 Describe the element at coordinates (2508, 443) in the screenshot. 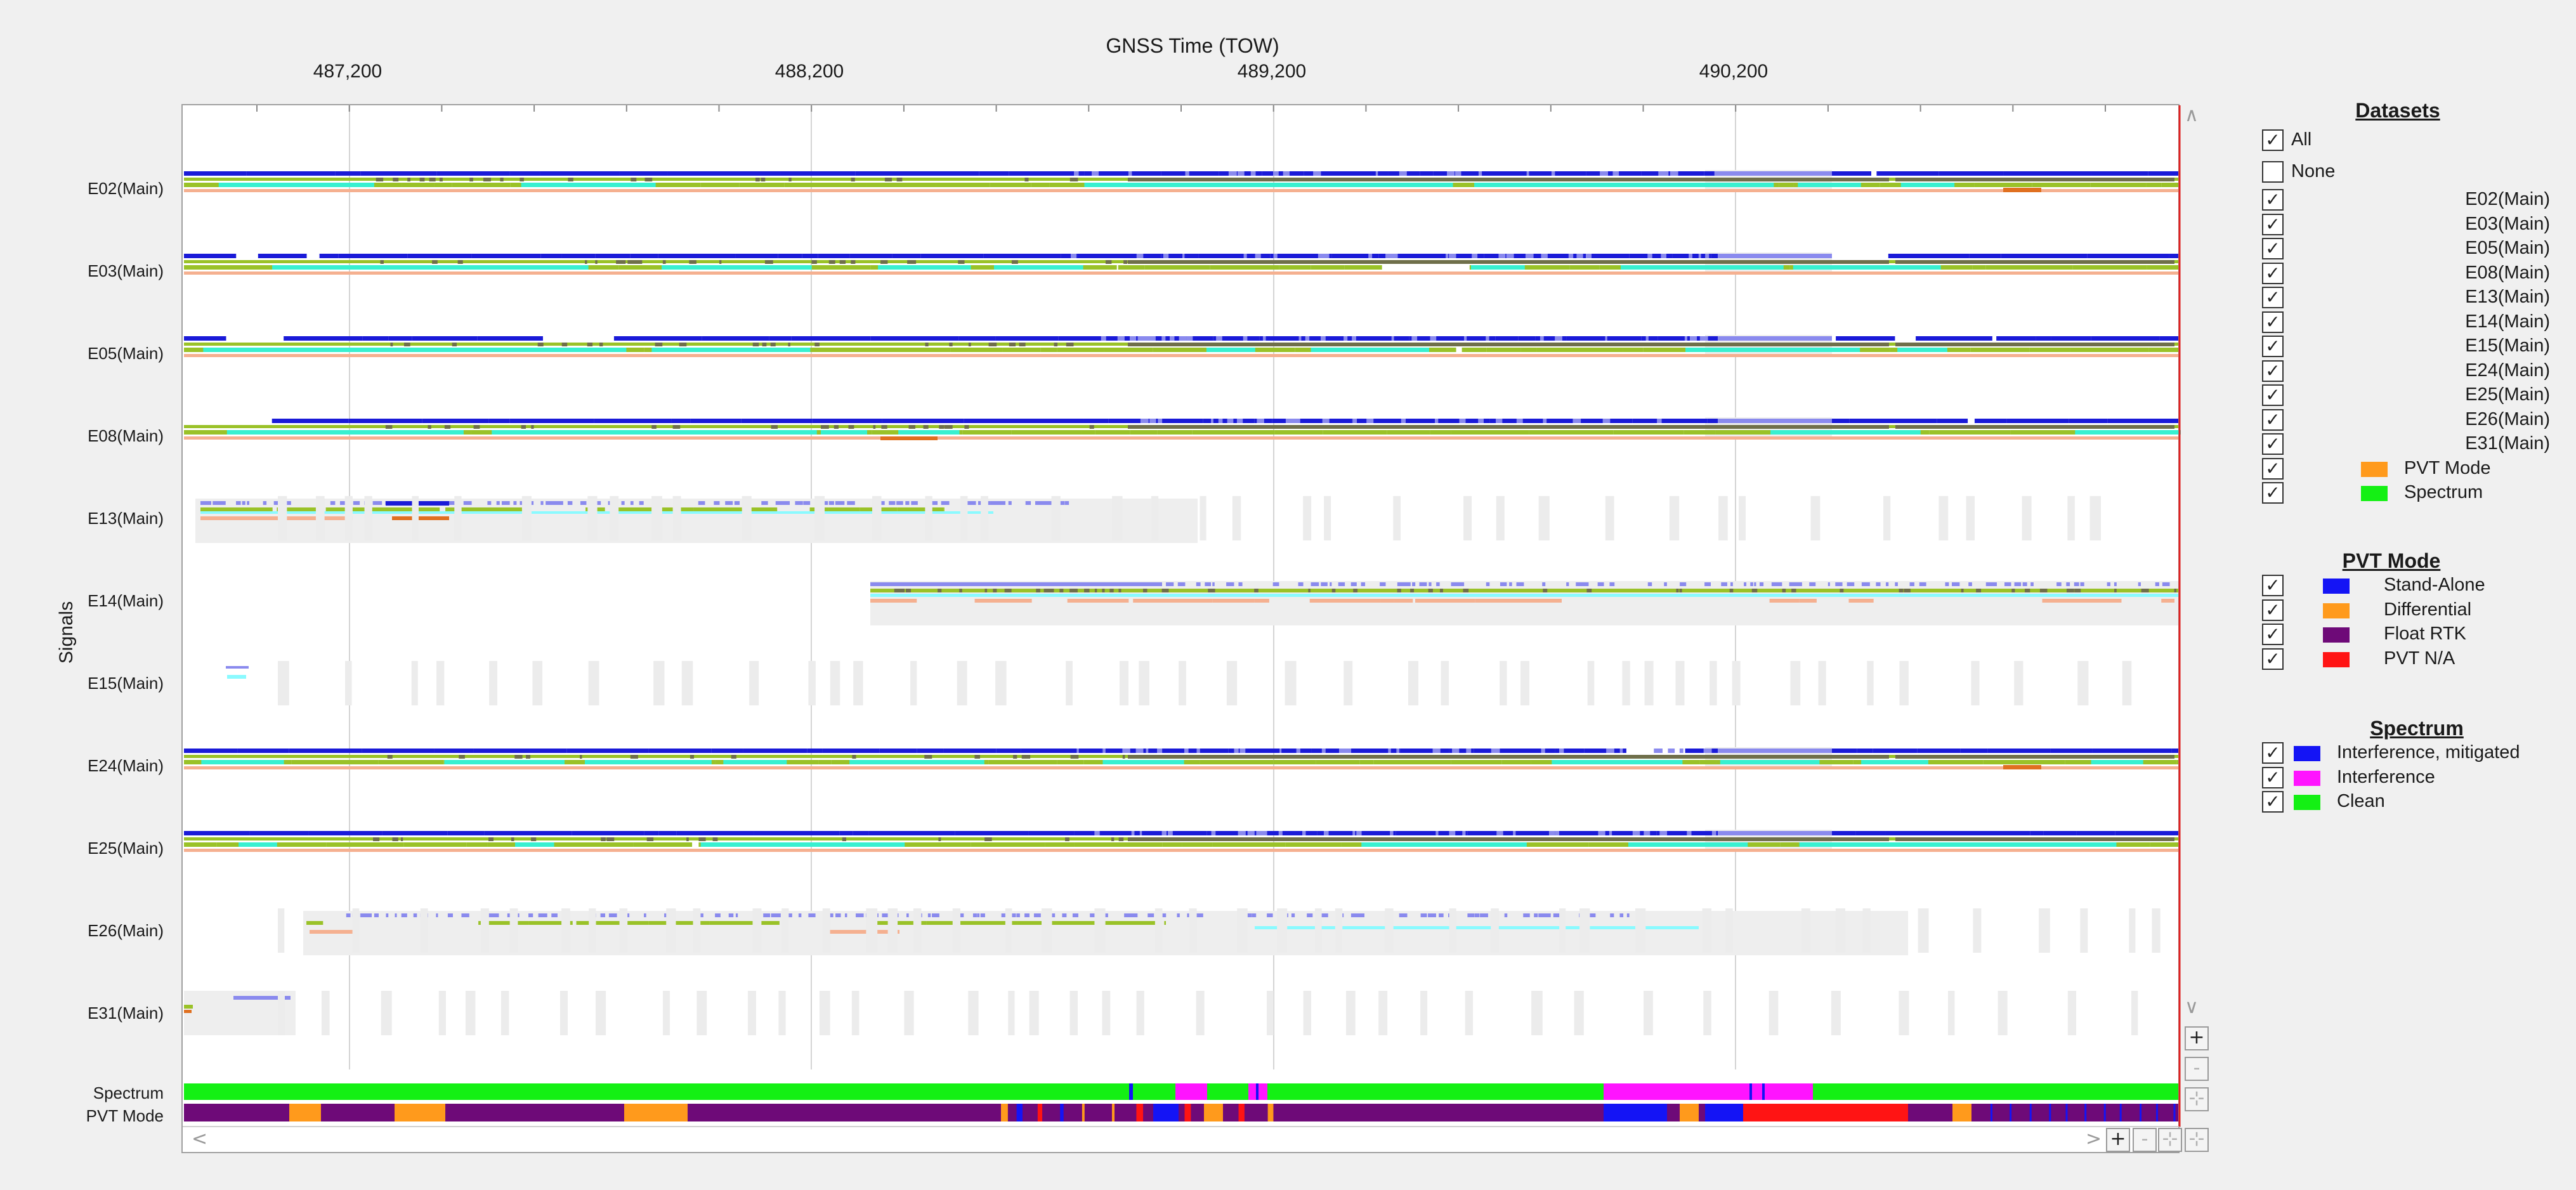

I see `dataset-label: E31(Main)` at that location.